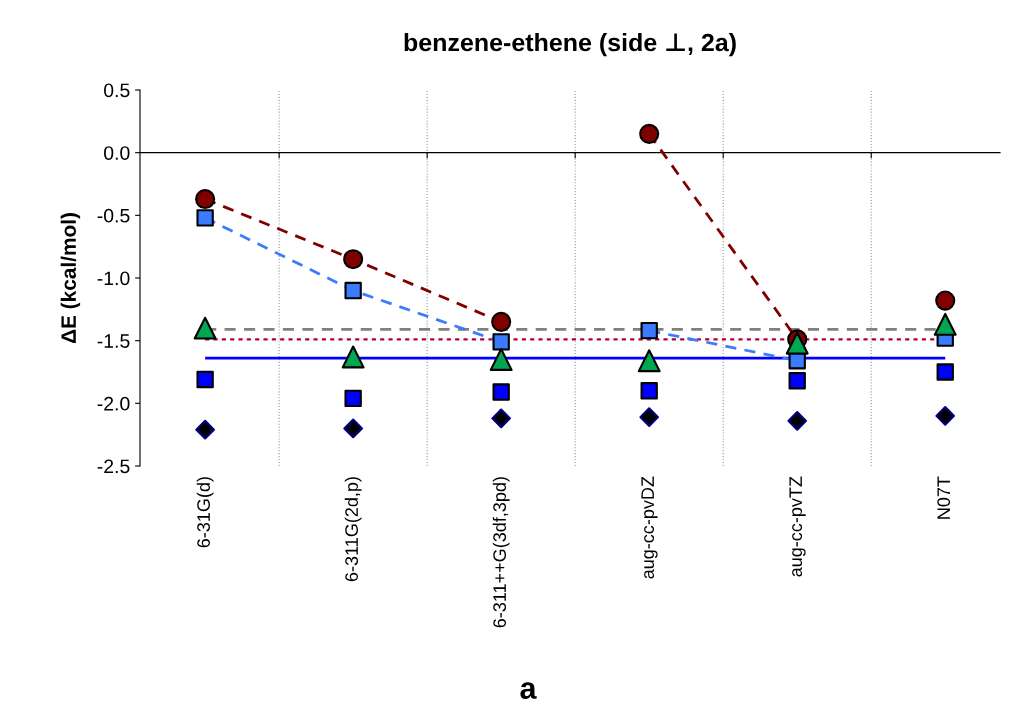 The height and width of the screenshot is (717, 1016). Describe the element at coordinates (797, 526) in the screenshot. I see `x-tick-label: aug-cc-pvTZ` at that location.